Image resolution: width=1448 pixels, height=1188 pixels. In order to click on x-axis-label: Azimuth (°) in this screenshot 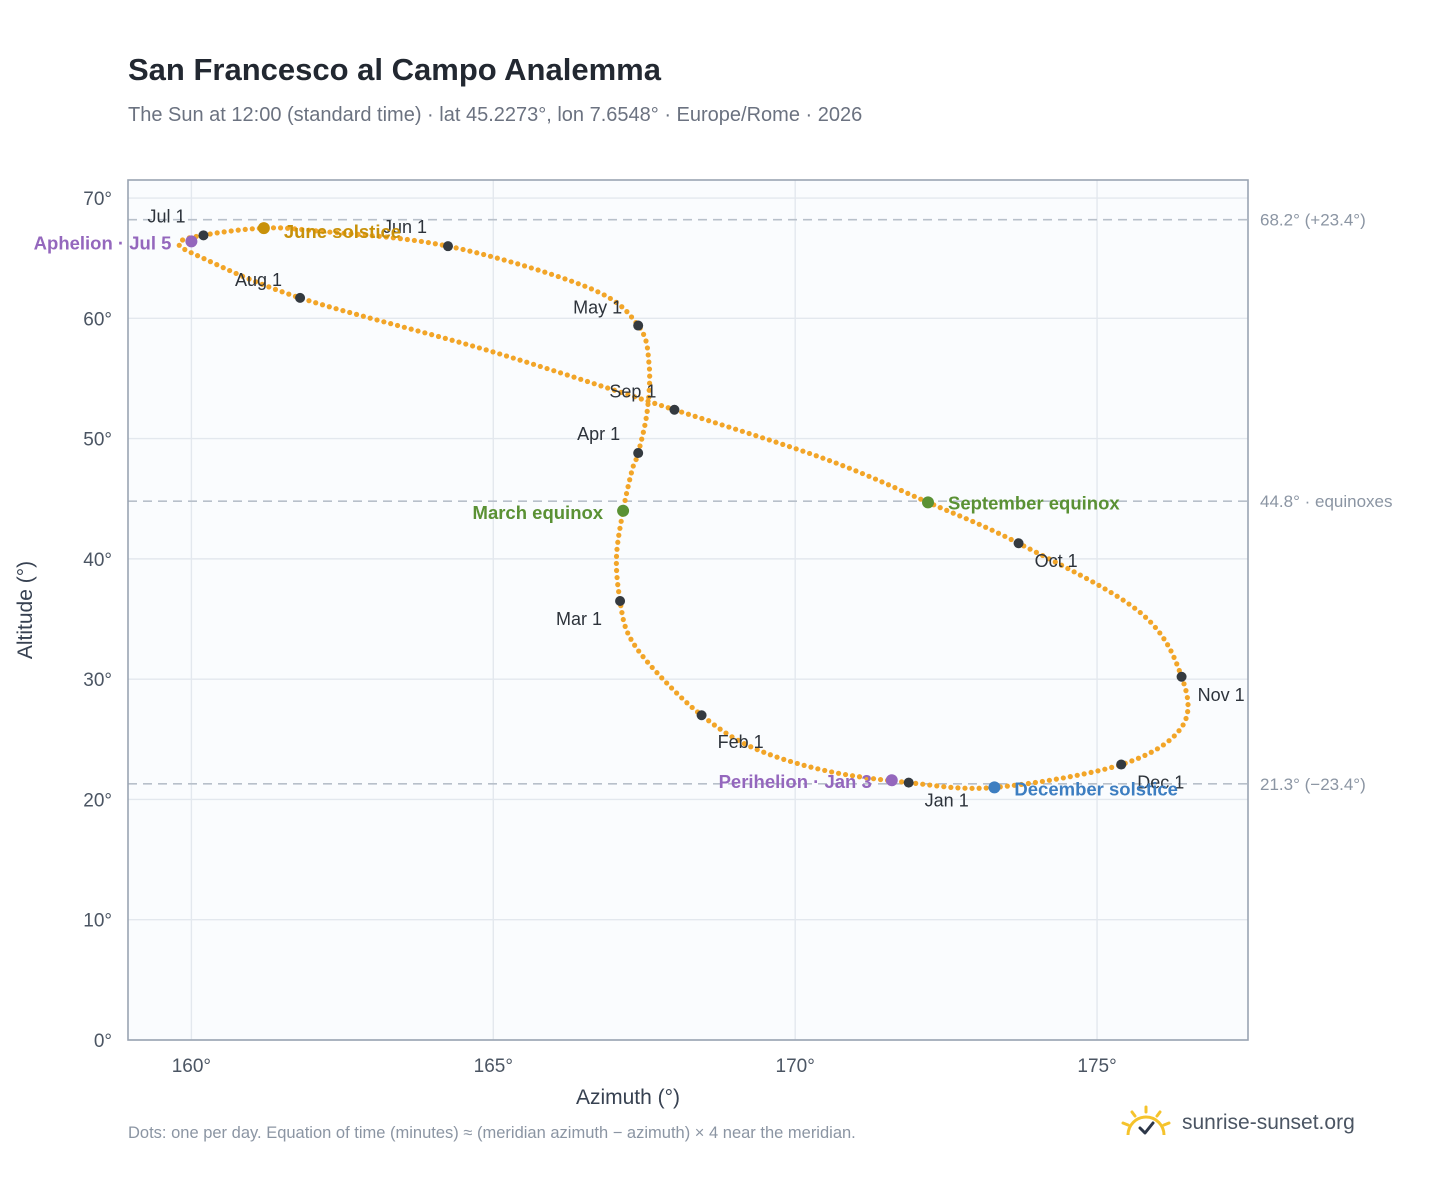, I will do `click(628, 1097)`.